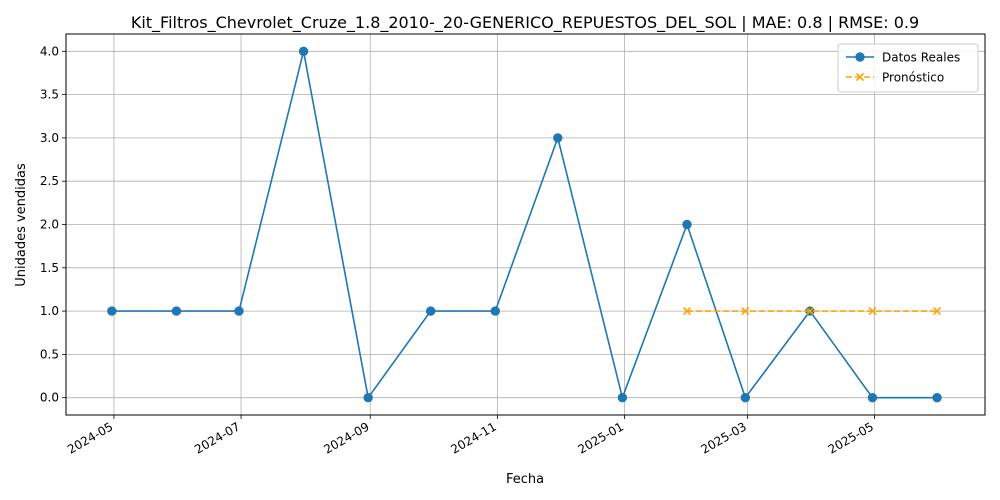 The image size is (1000, 500). What do you see at coordinates (49, 268) in the screenshot?
I see `y-tick-label: 1.5` at bounding box center [49, 268].